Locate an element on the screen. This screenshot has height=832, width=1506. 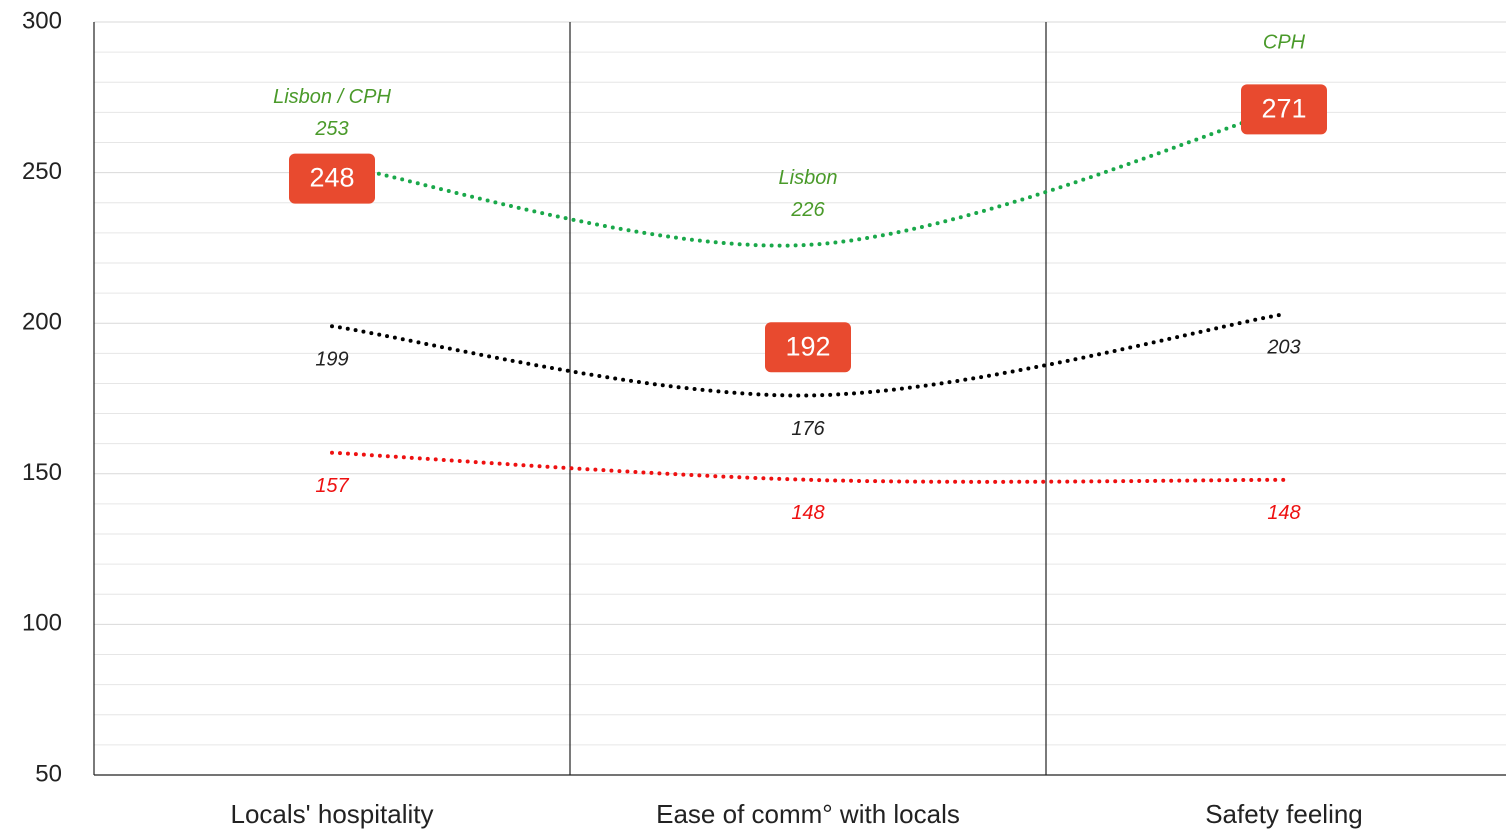
x-tick-label: Locals' hospitality is located at coordinates (332, 814).